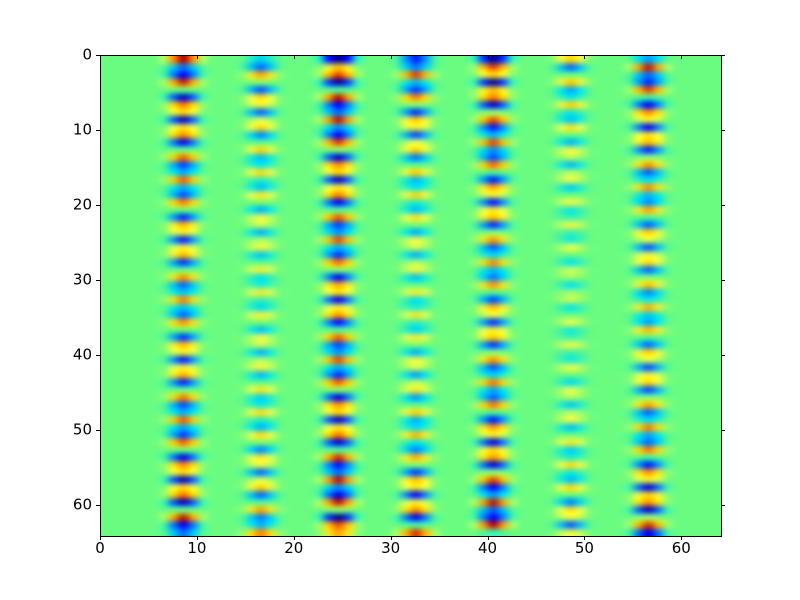  I want to click on y-axis-ticklabel: 30, so click(82, 279).